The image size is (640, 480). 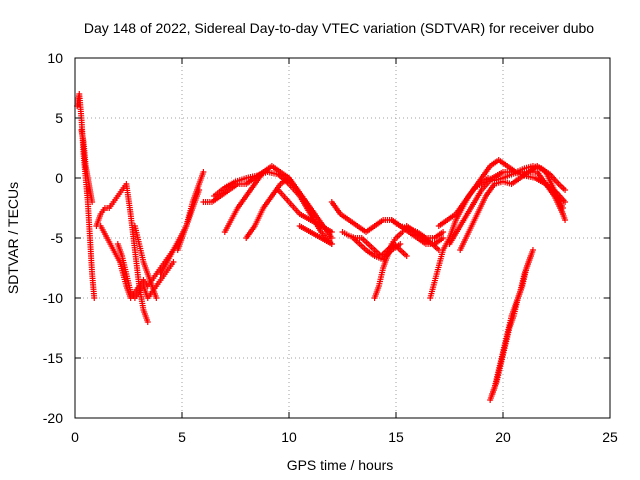 I want to click on series-t26, so click(x=511, y=325).